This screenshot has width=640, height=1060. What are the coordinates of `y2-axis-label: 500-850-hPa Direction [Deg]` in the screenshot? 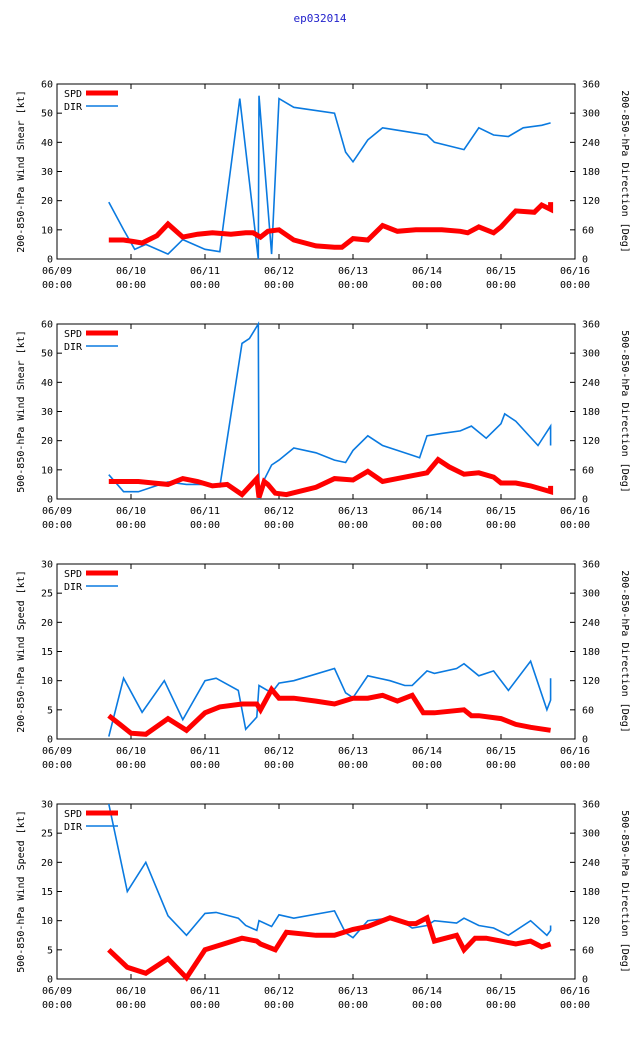 It's located at (624, 891).